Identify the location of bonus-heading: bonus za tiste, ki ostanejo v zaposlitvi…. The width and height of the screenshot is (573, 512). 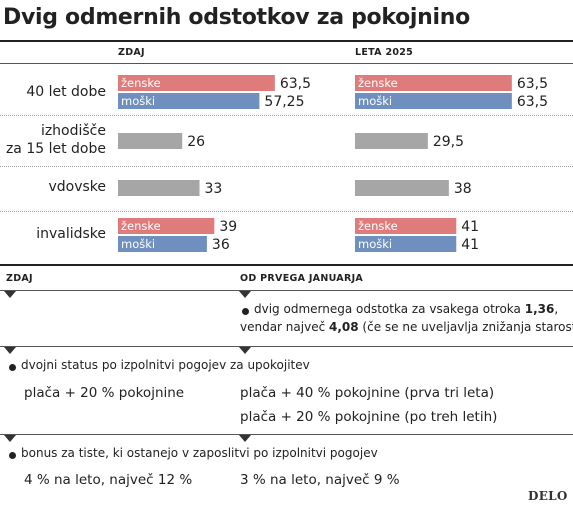
(199, 453).